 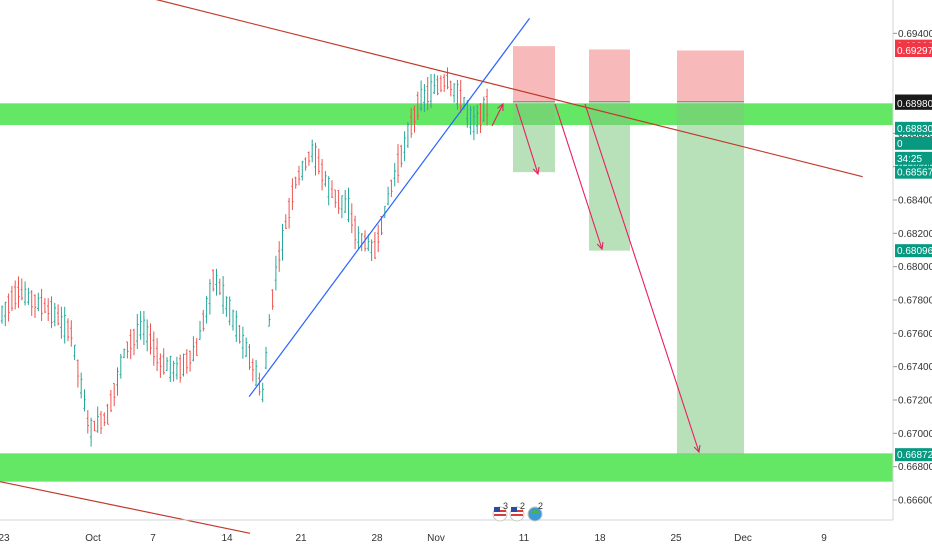 I want to click on price-label: 0.68096, so click(x=914, y=251).